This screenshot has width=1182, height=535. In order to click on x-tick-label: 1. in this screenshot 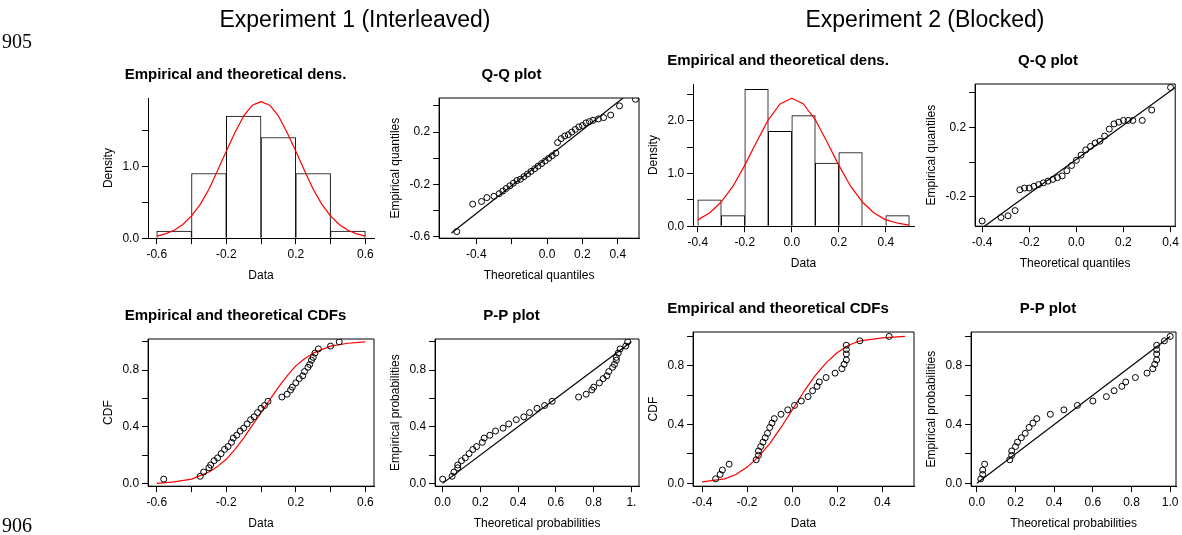, I will do `click(631, 501)`.